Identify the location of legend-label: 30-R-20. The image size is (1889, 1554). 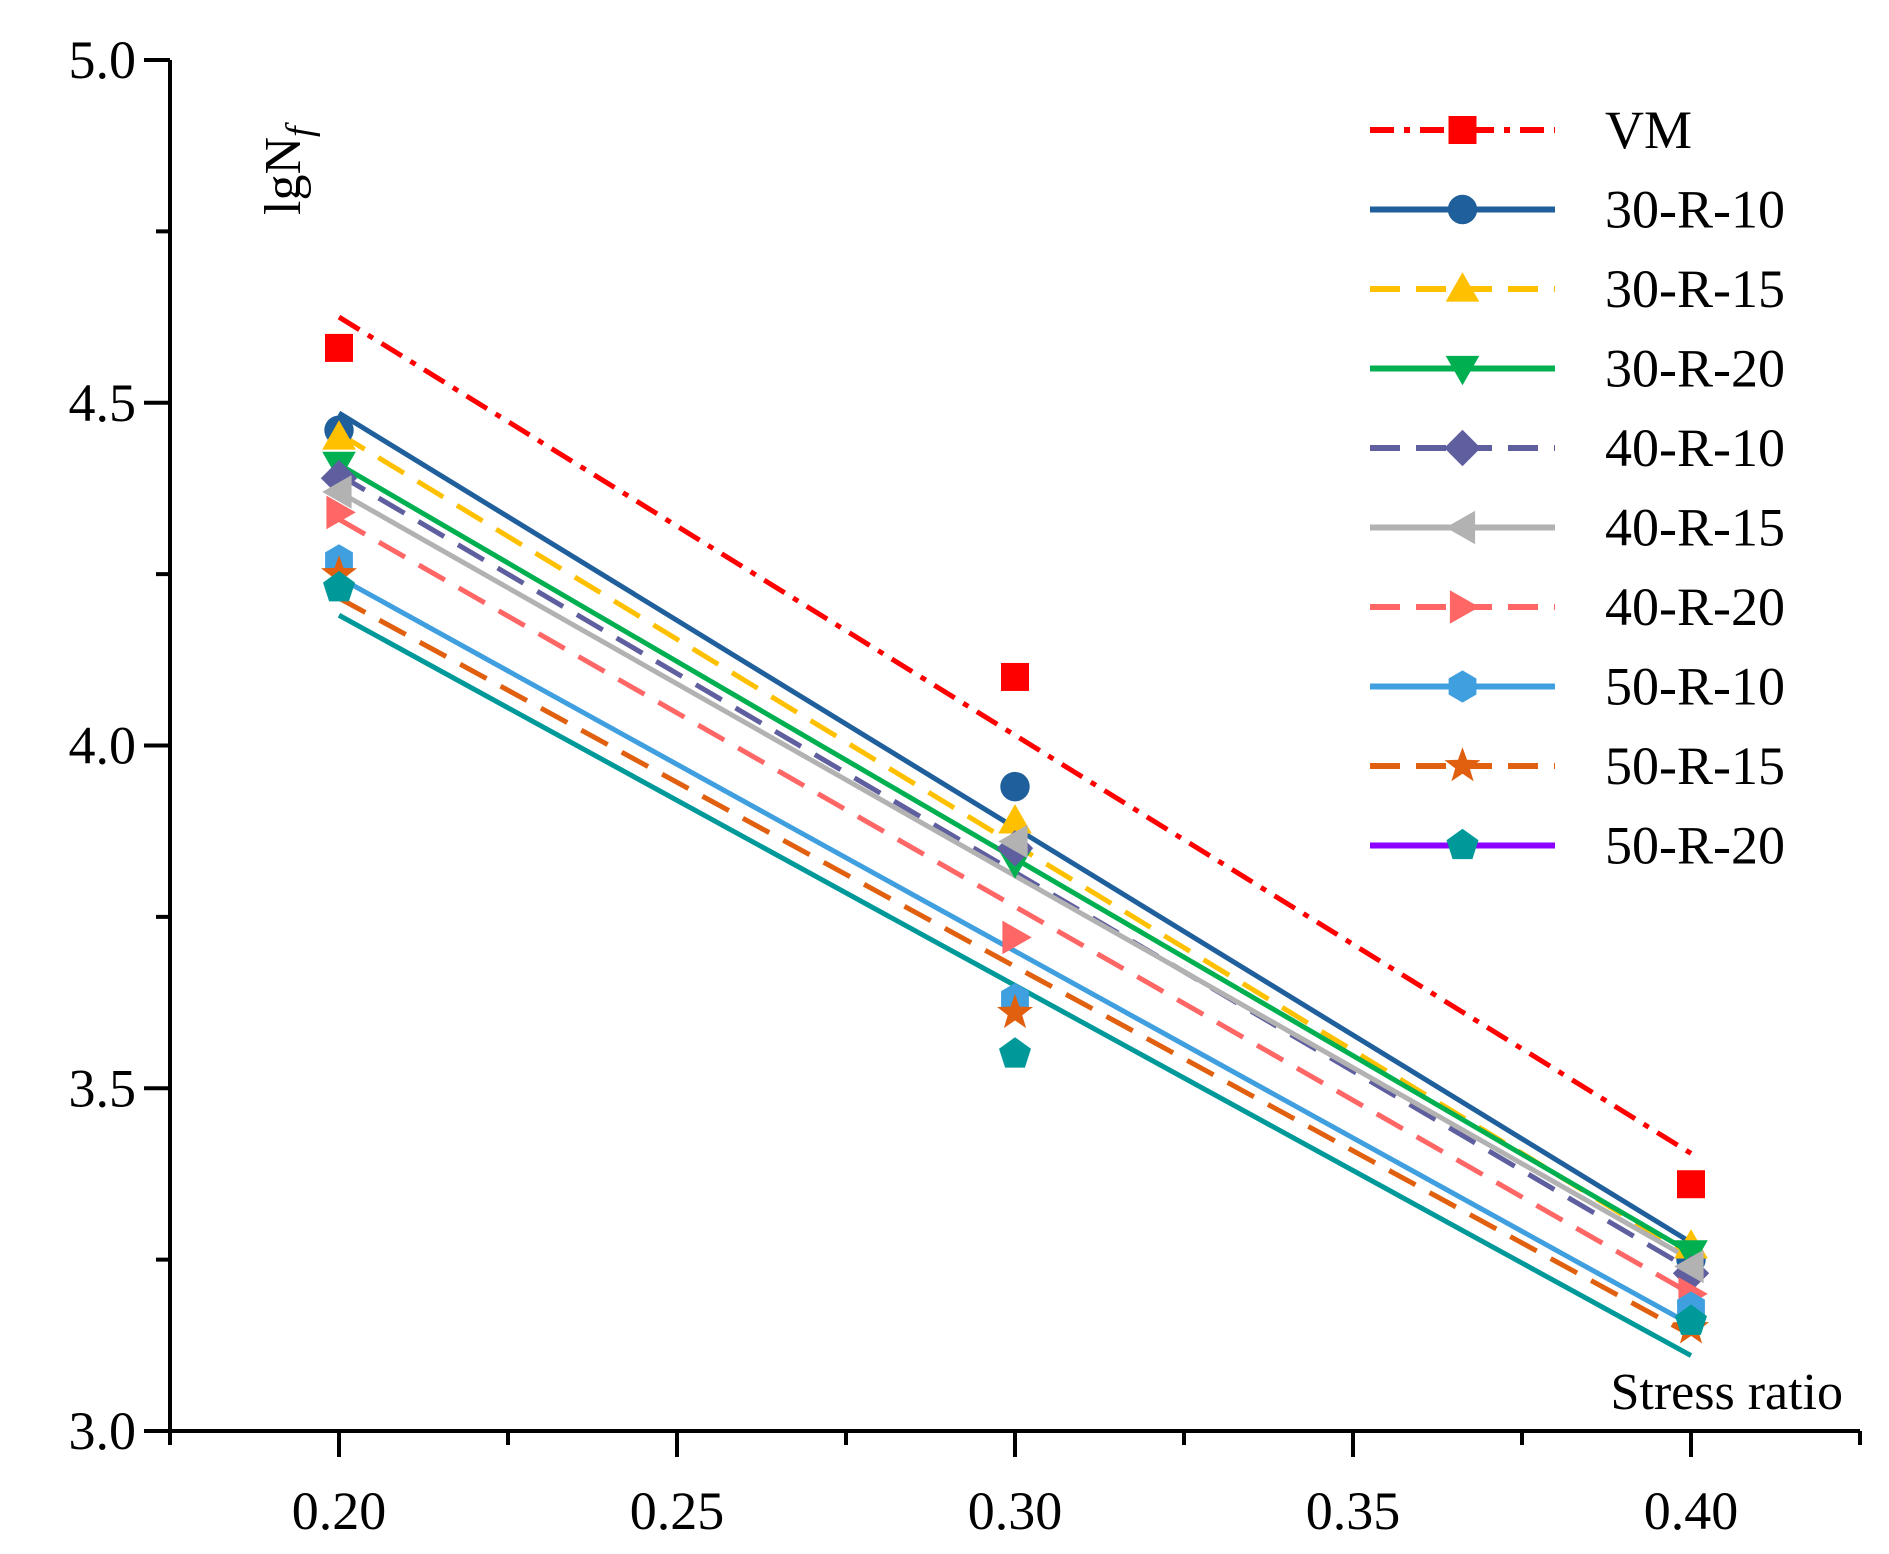
(1695, 369).